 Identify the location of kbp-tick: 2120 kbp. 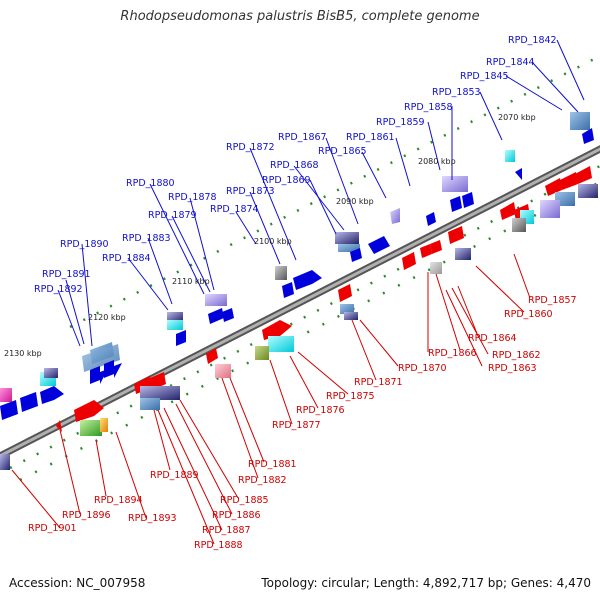
(107, 317).